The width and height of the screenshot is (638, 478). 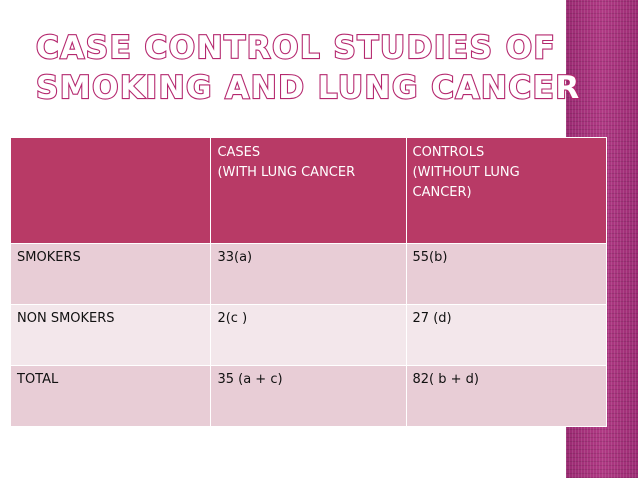 I want to click on slide-title-line-2: SMOKING AND LUNG CANCER, so click(x=308, y=88).